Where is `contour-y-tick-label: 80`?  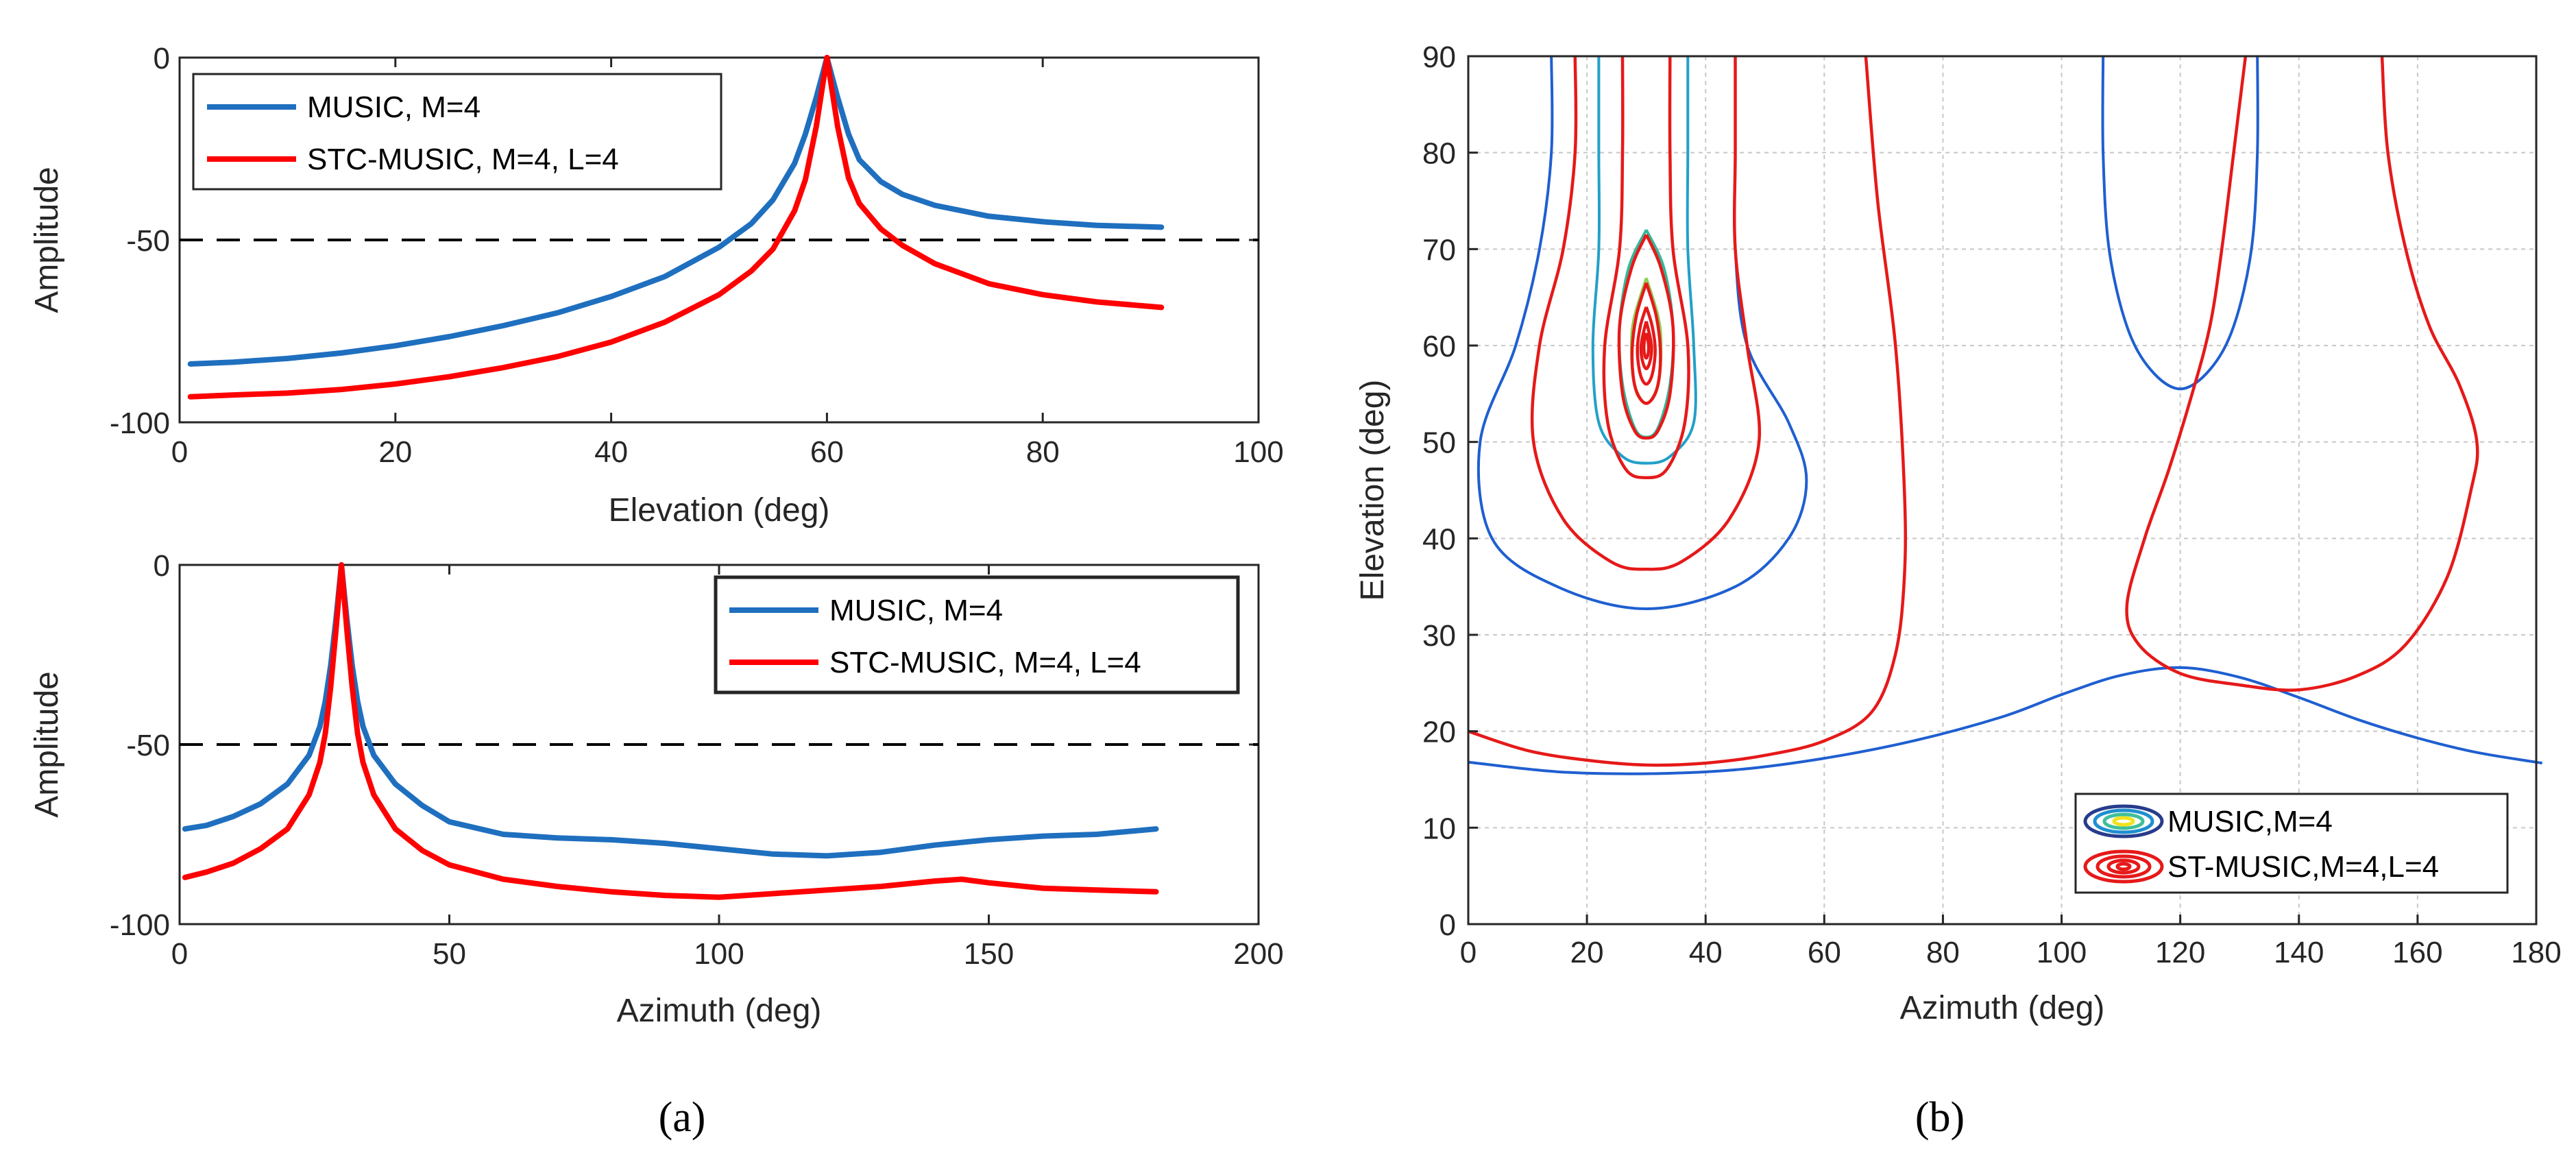 contour-y-tick-label: 80 is located at coordinates (1439, 154).